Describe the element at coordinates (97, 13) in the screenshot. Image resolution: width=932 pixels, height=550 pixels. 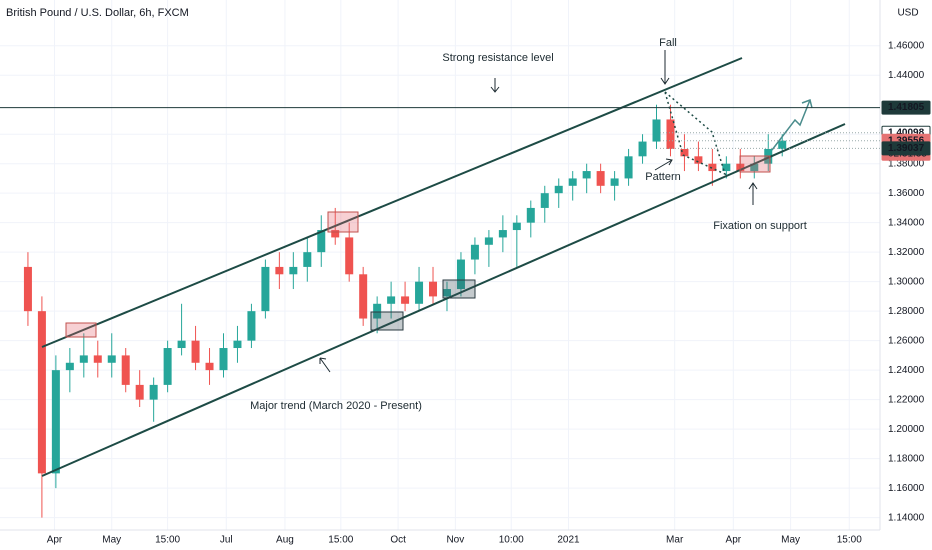
I see `chart-title: British Pound / U.S. Dollar, 6h, FXCM` at that location.